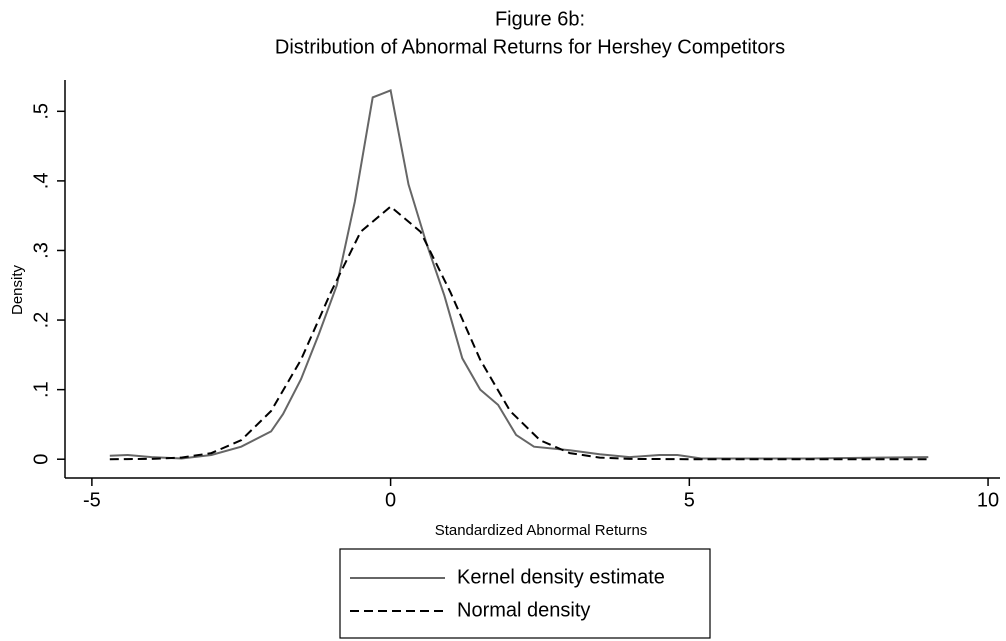 Image resolution: width=1006 pixels, height=641 pixels. I want to click on x-tick-label: 10, so click(988, 500).